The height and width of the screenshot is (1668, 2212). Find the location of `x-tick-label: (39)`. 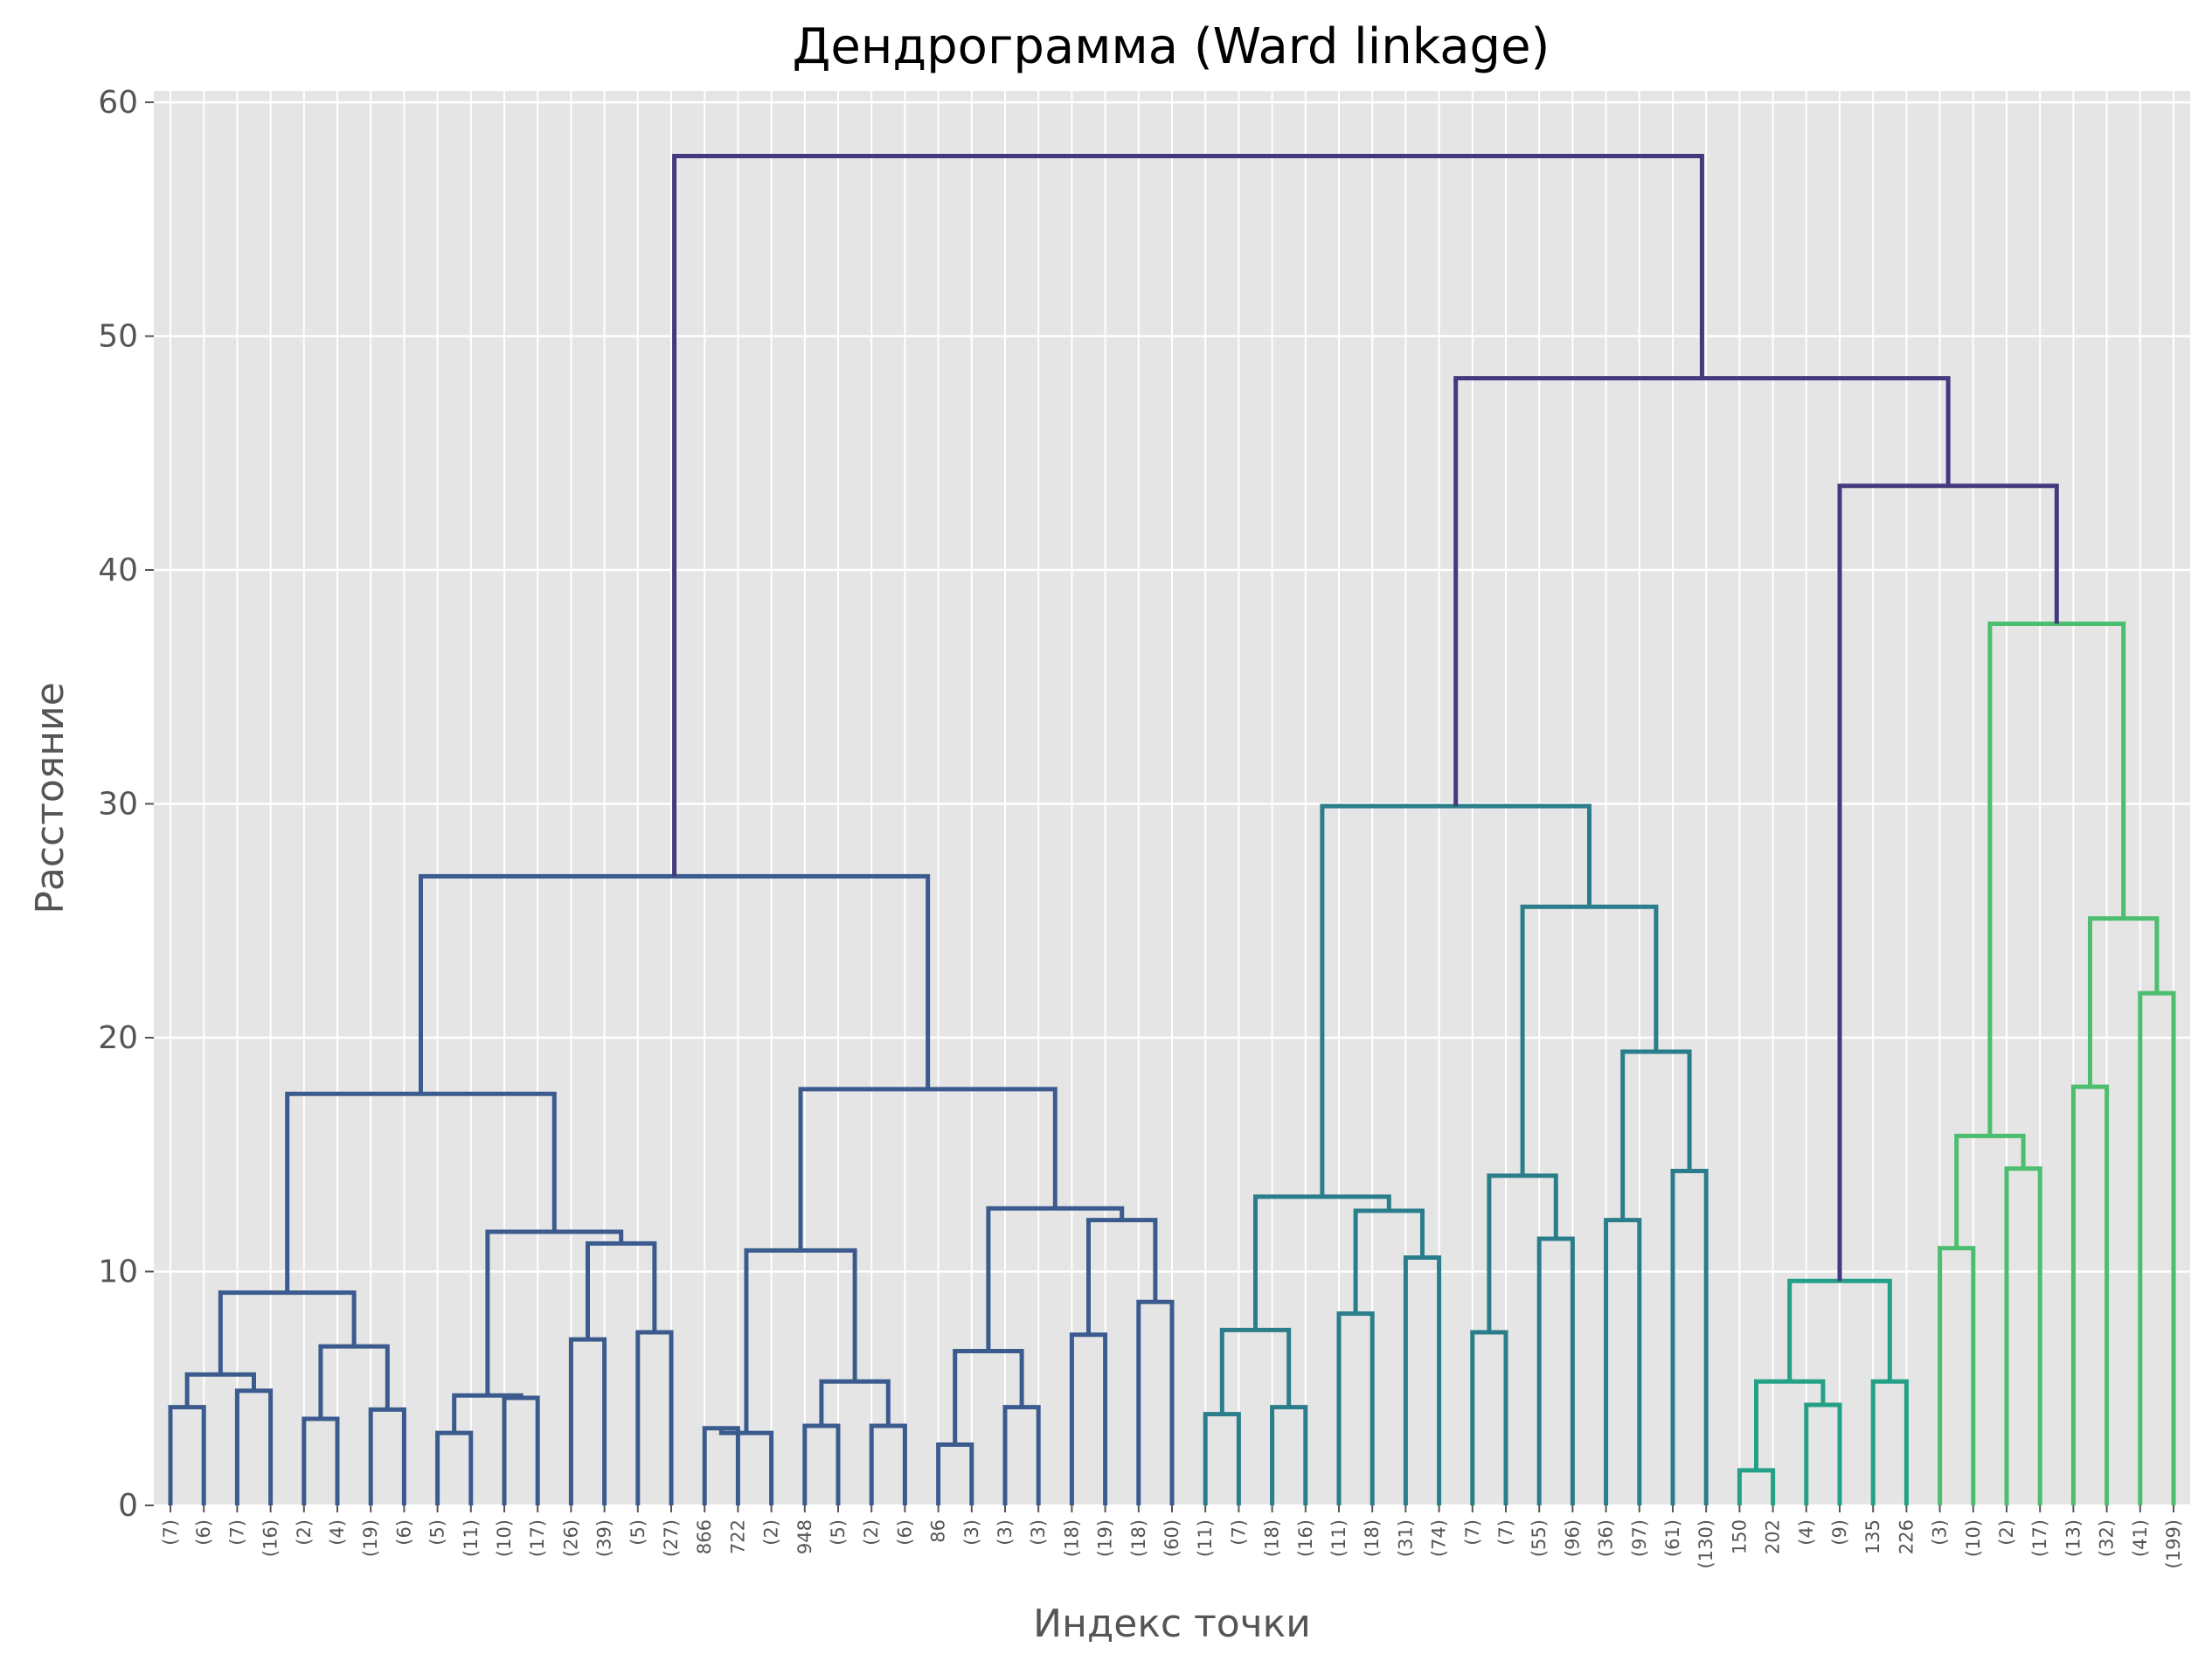

x-tick-label: (39) is located at coordinates (604, 1538).